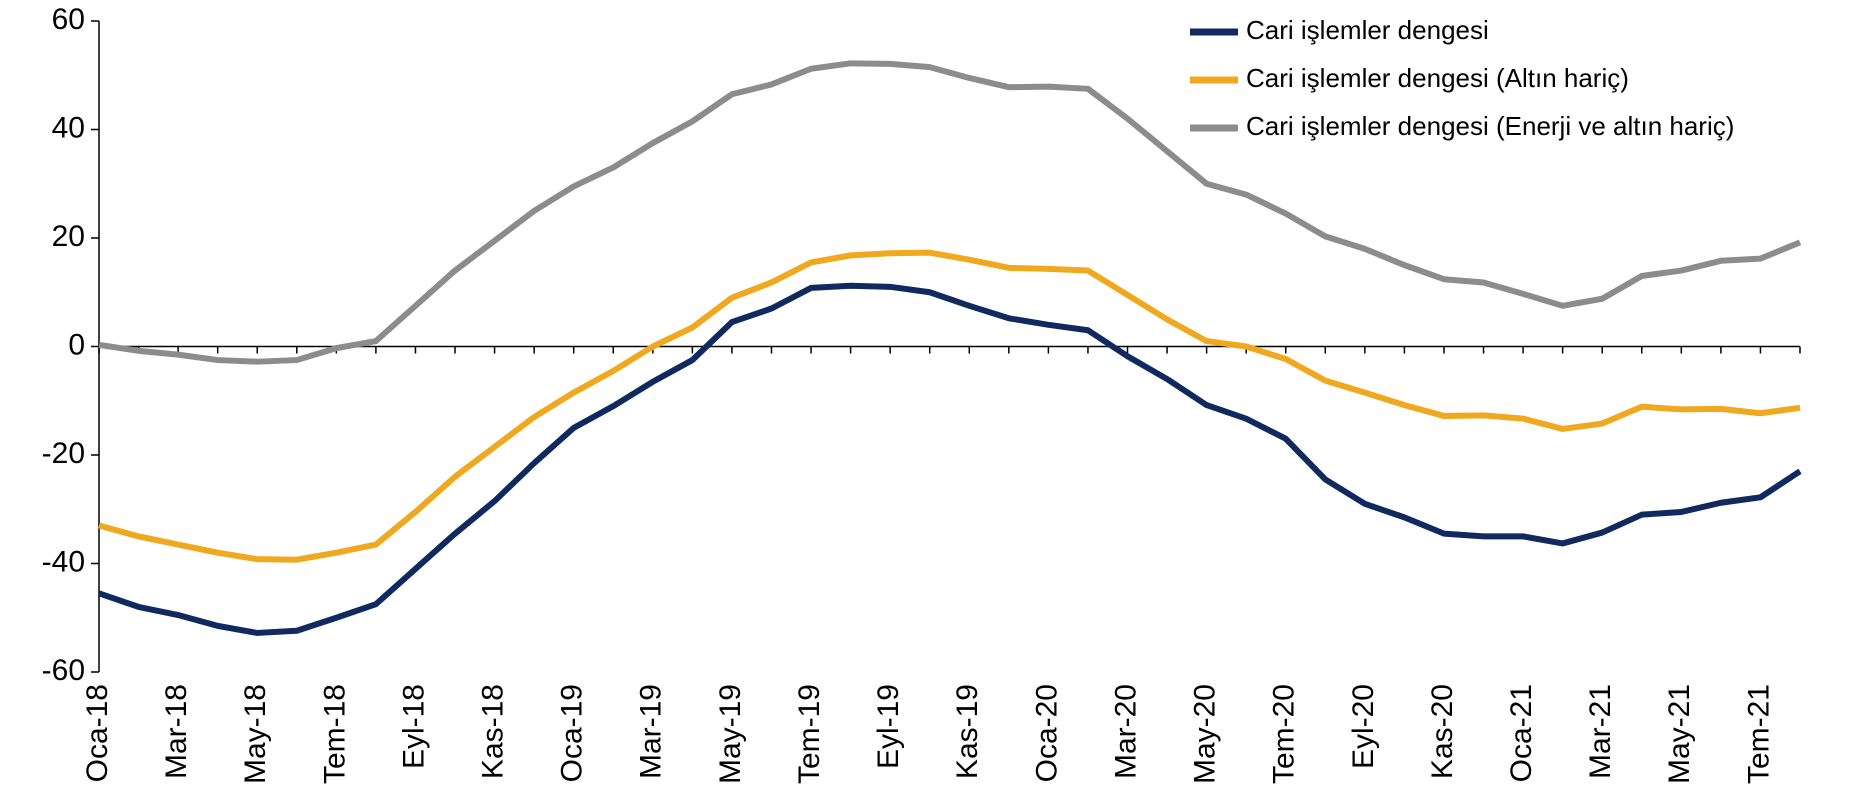 This screenshot has width=1858, height=809. What do you see at coordinates (651, 731) in the screenshot?
I see `x-tick-label: Mar-19` at bounding box center [651, 731].